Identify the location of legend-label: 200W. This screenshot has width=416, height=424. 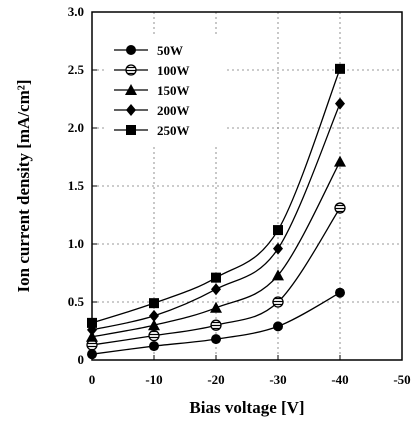
(173, 110).